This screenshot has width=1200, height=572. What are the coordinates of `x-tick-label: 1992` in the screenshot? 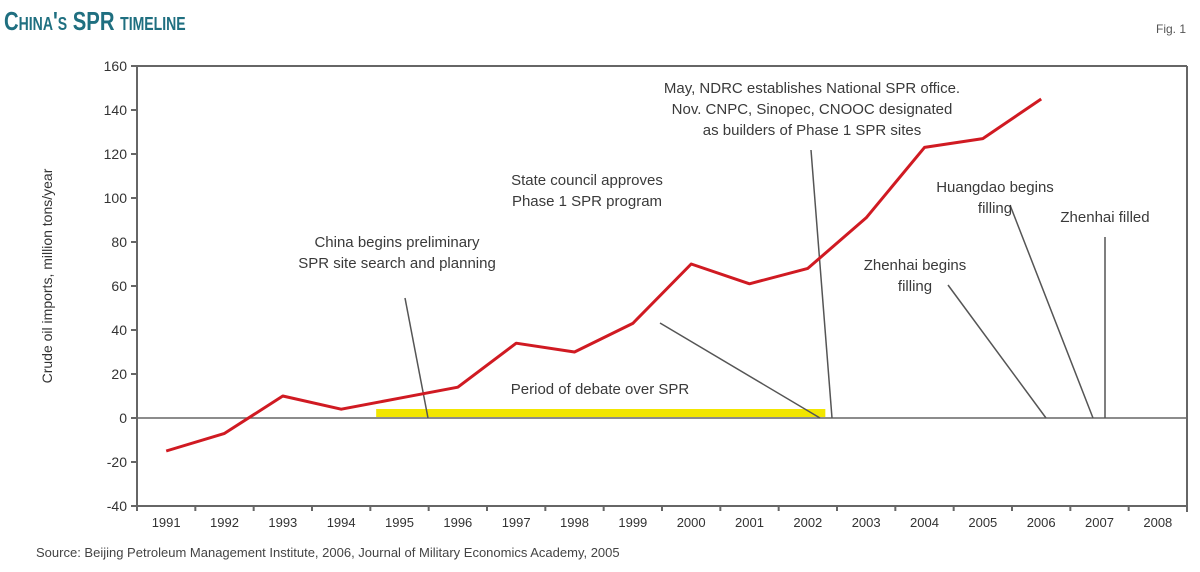 It's located at (224, 522).